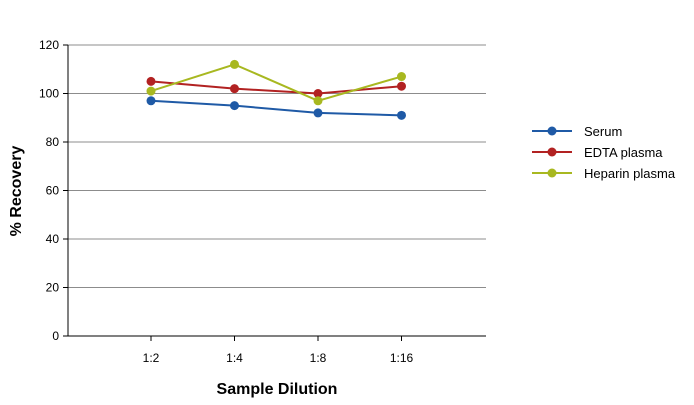  What do you see at coordinates (53, 288) in the screenshot?
I see `y-tick-label: 20` at bounding box center [53, 288].